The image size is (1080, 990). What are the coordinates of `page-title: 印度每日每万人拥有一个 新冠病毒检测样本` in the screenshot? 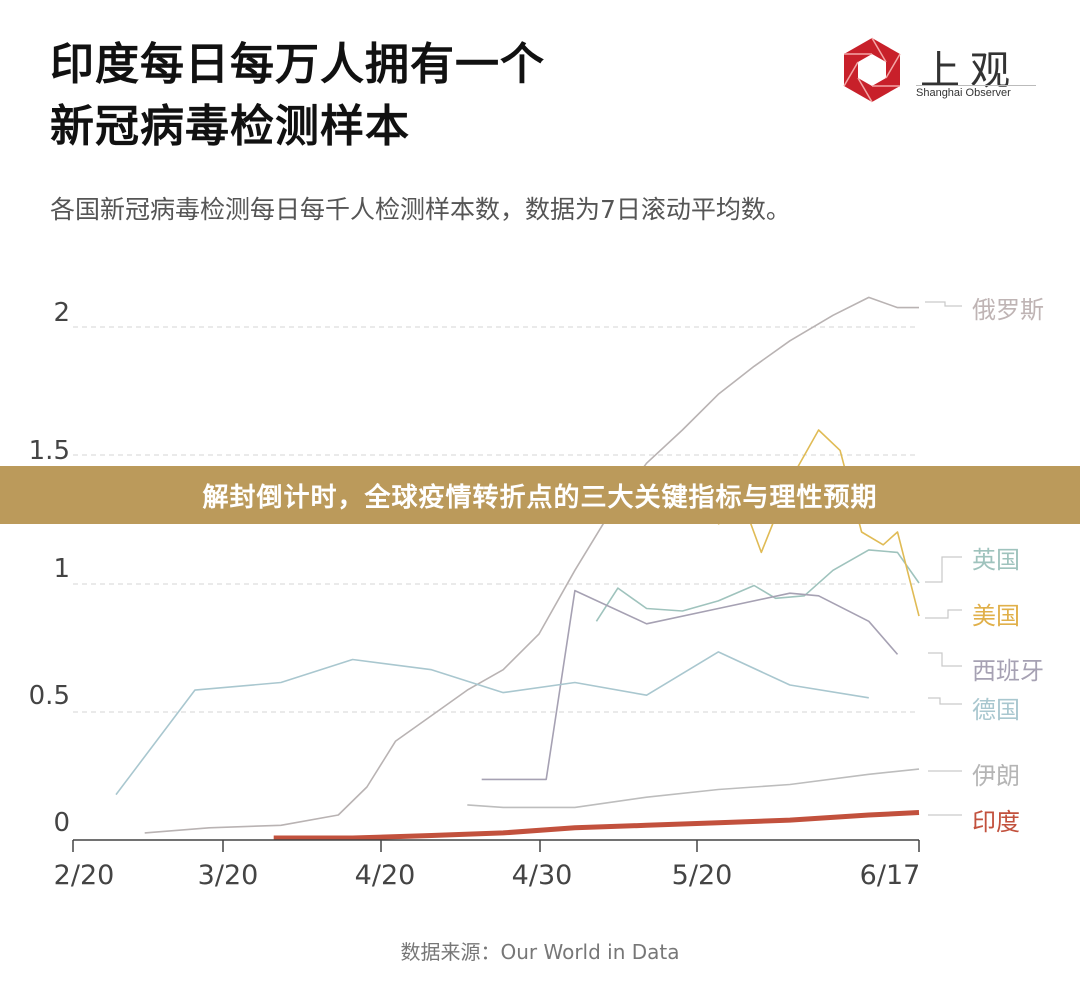 It's located at (297, 96).